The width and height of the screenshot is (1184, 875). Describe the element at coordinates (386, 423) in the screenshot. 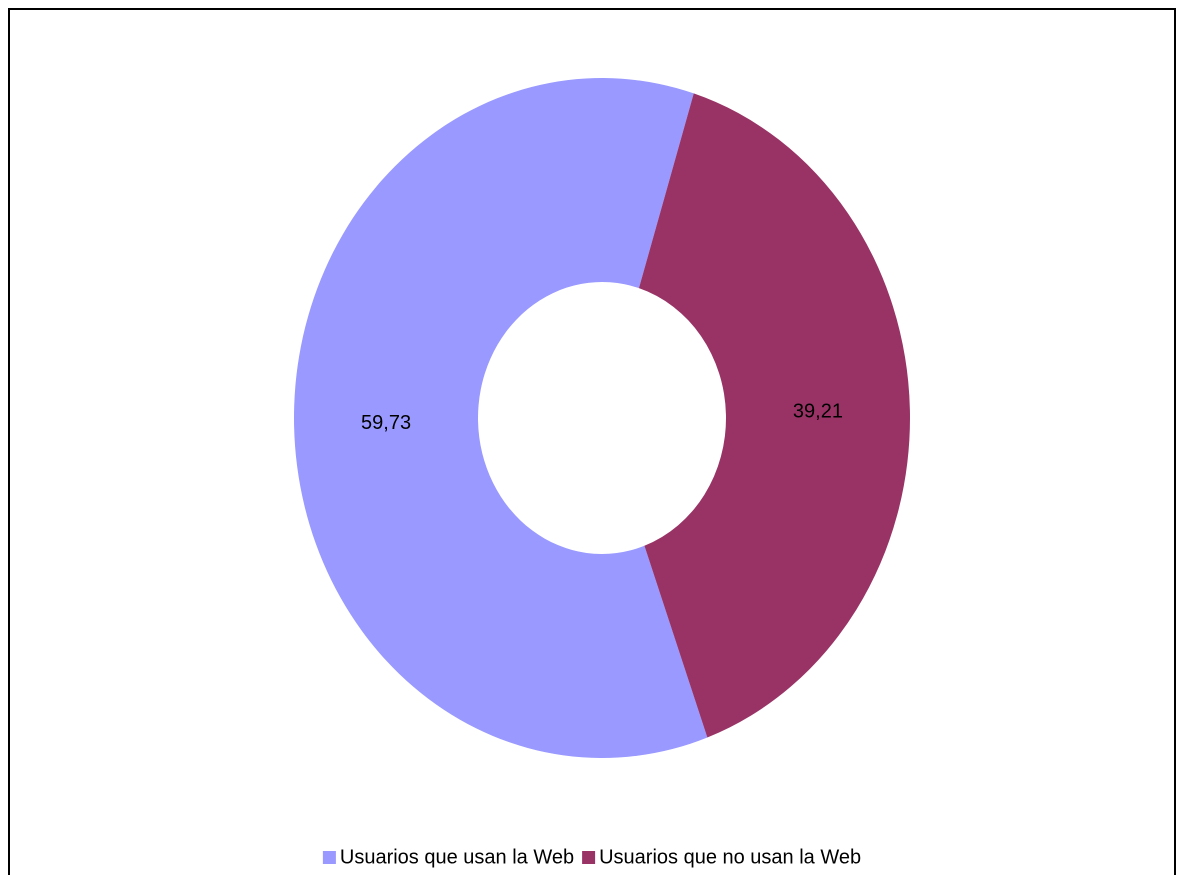

I see `data-label: 59,73` at that location.